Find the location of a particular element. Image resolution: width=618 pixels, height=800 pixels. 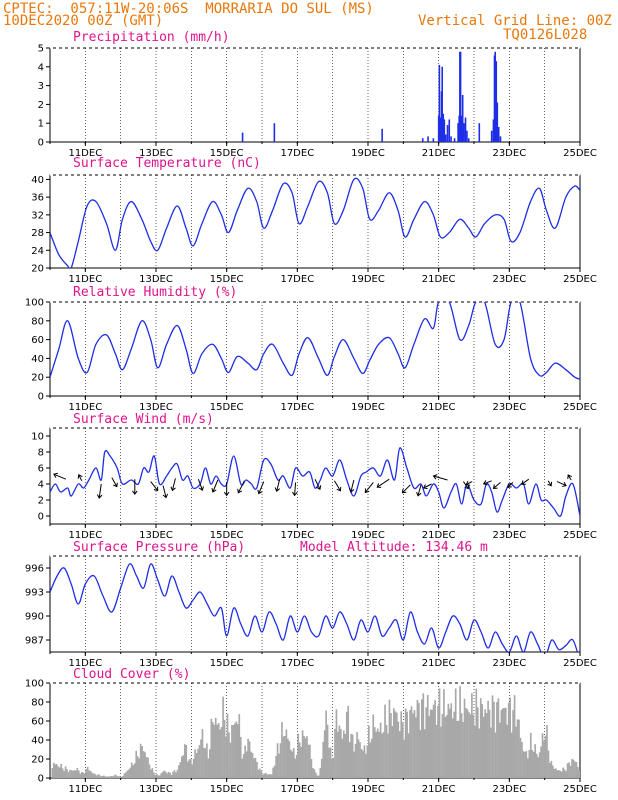

x-tick-label: 17DEC is located at coordinates (297, 279).